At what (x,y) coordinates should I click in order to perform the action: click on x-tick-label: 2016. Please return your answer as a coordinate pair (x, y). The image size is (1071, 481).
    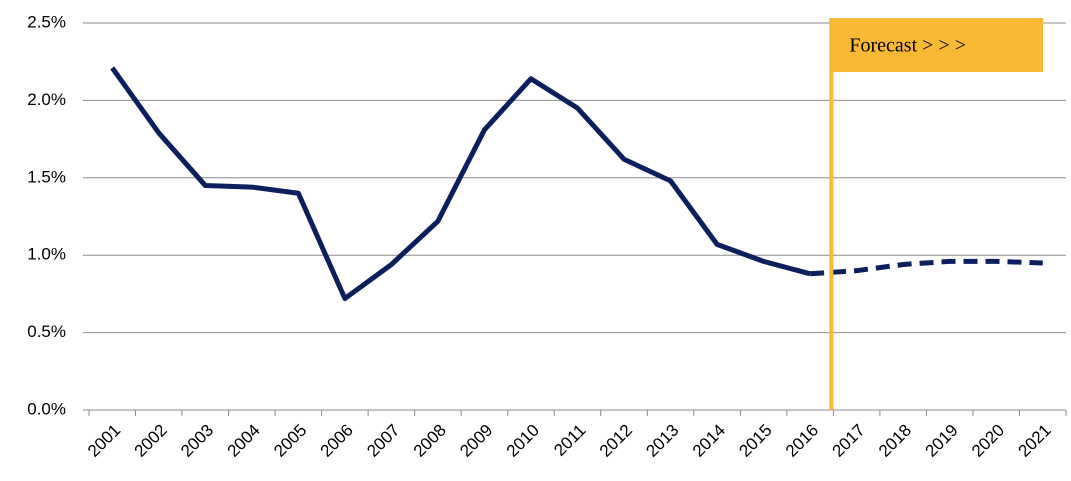
    Looking at the image, I should click on (802, 441).